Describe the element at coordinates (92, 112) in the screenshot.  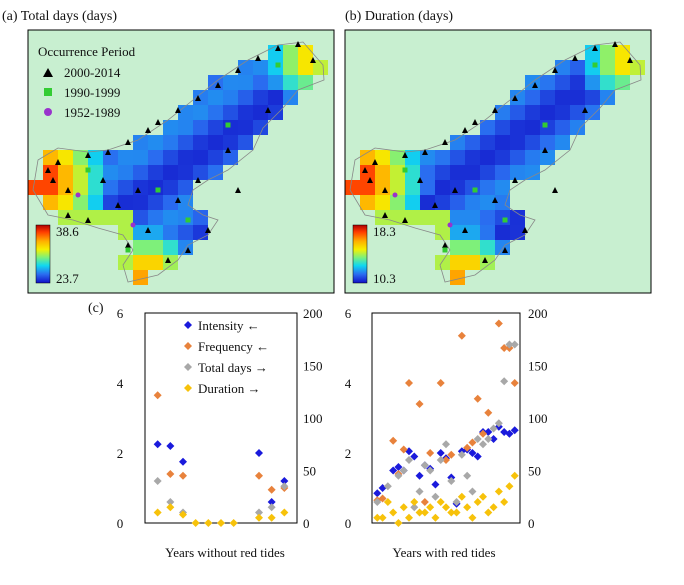
I see `legend-item-1952-1989: 1952-1989` at that location.